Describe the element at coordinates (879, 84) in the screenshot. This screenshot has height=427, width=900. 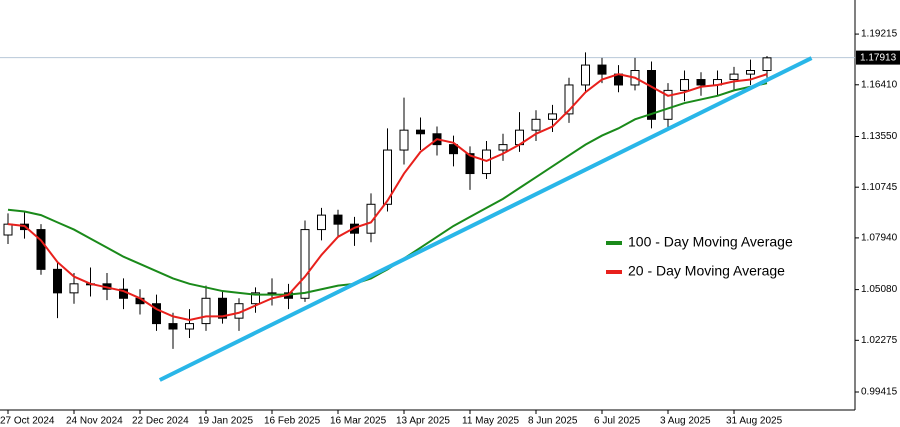
I see `y-tick-label: 1.16410` at that location.